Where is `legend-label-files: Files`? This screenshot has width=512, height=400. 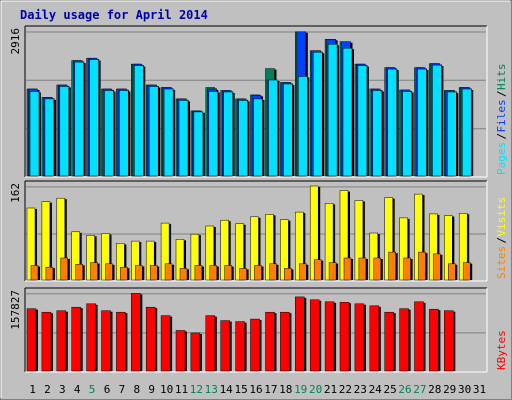
legend-label-files: Files is located at coordinates (501, 115).